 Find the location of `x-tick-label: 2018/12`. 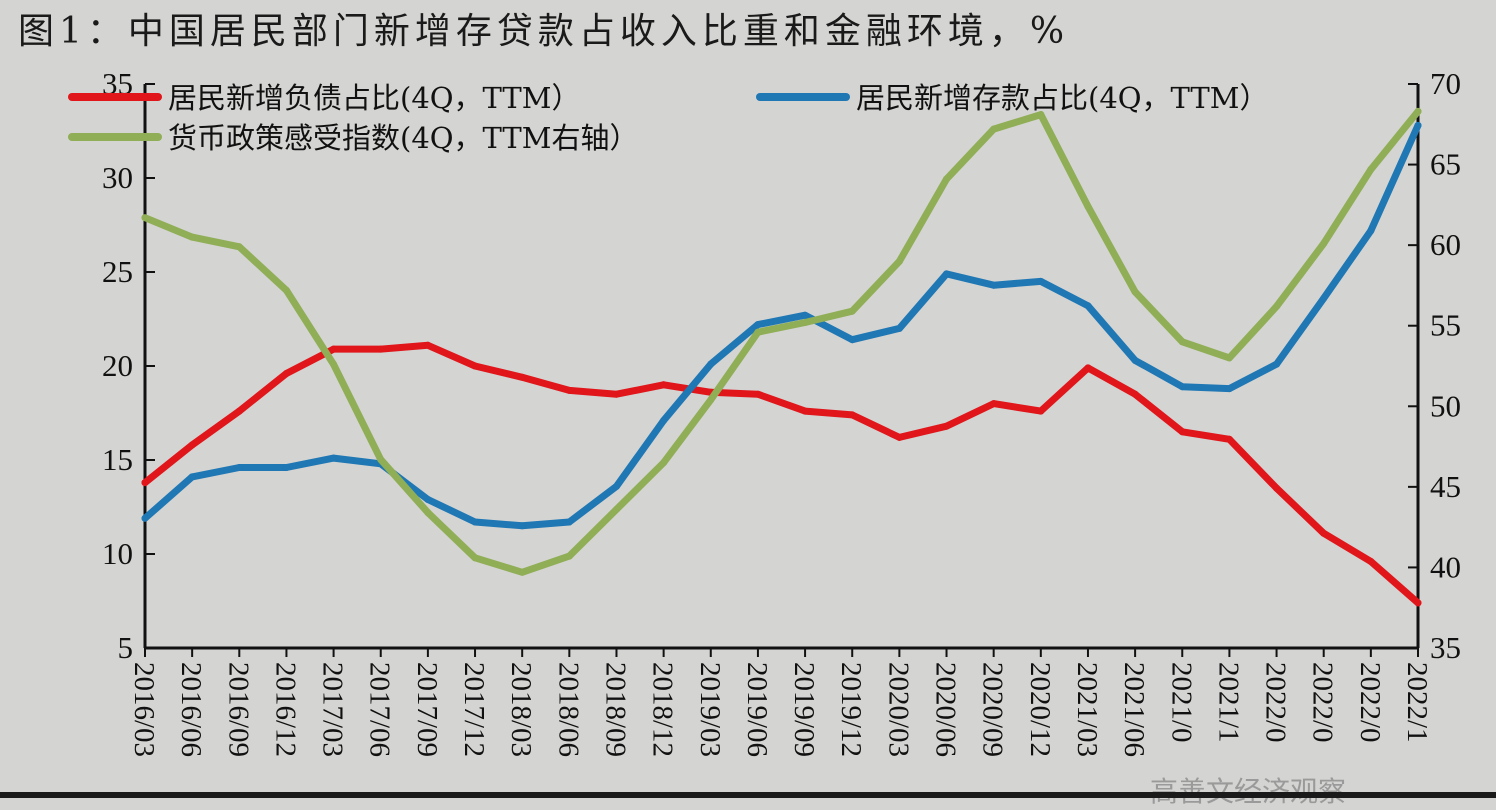

x-tick-label: 2018/12 is located at coordinates (663, 709).